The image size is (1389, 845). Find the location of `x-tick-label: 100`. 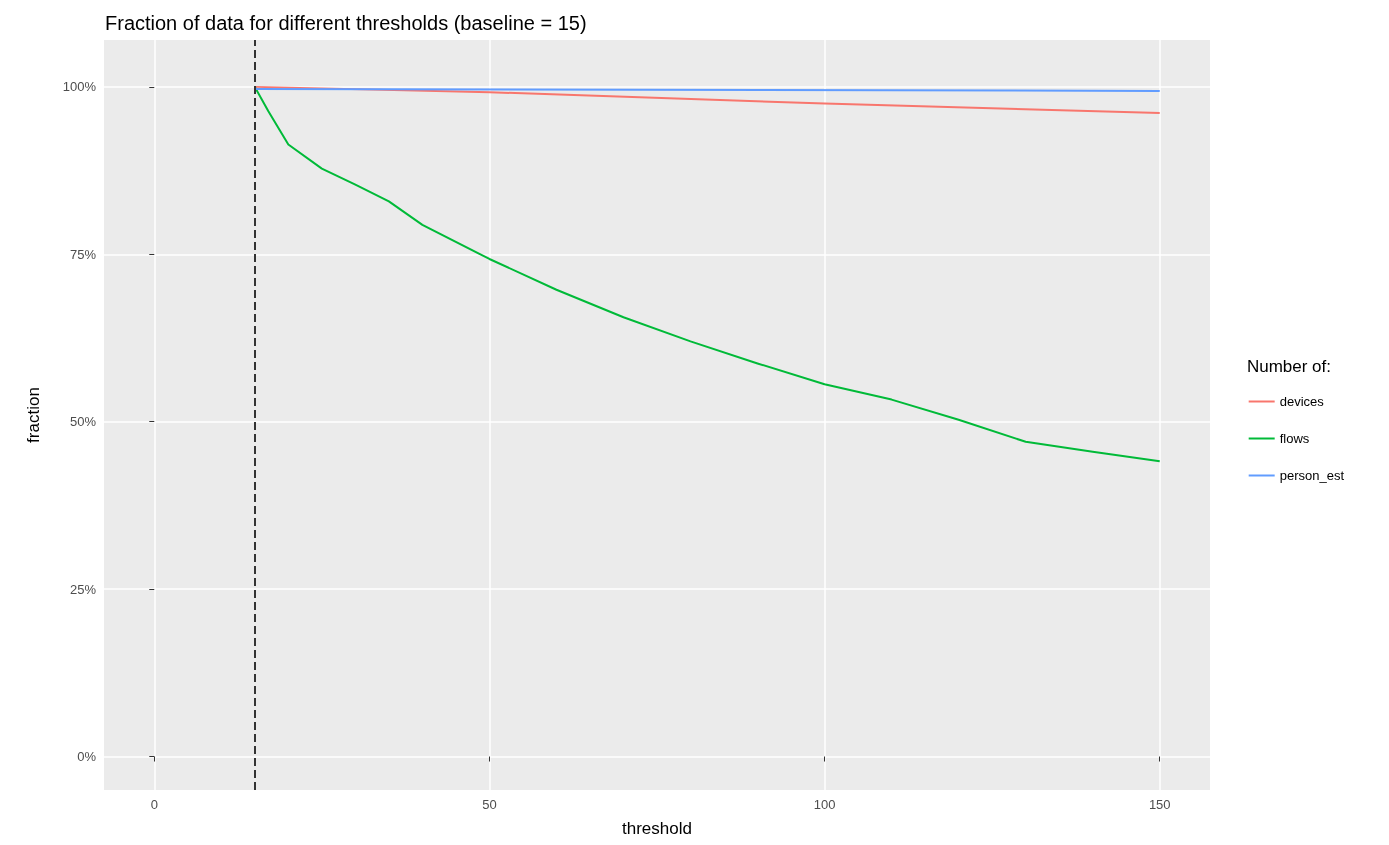

x-tick-label: 100 is located at coordinates (824, 804).